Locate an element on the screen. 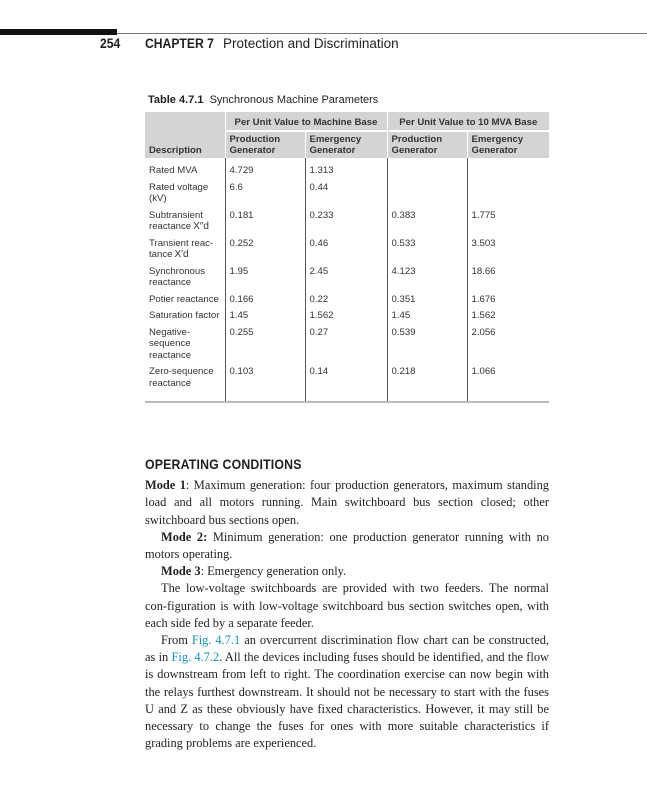 Image resolution: width=647 pixels, height=800 pixels. table-cell: 0.252 is located at coordinates (264, 250).